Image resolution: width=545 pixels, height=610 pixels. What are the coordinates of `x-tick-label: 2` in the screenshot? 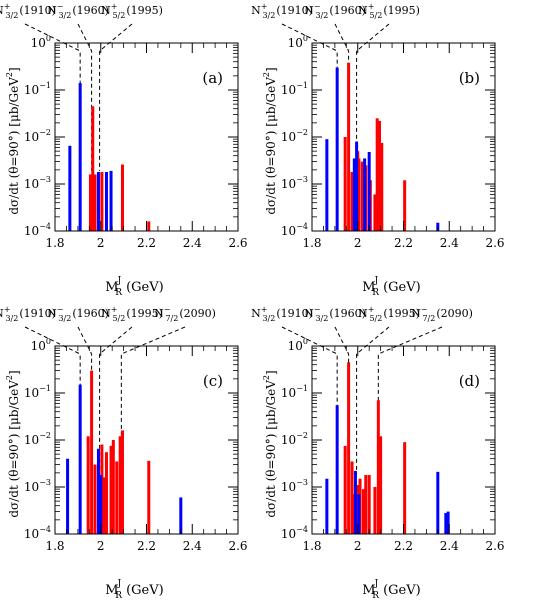 It's located at (101, 546).